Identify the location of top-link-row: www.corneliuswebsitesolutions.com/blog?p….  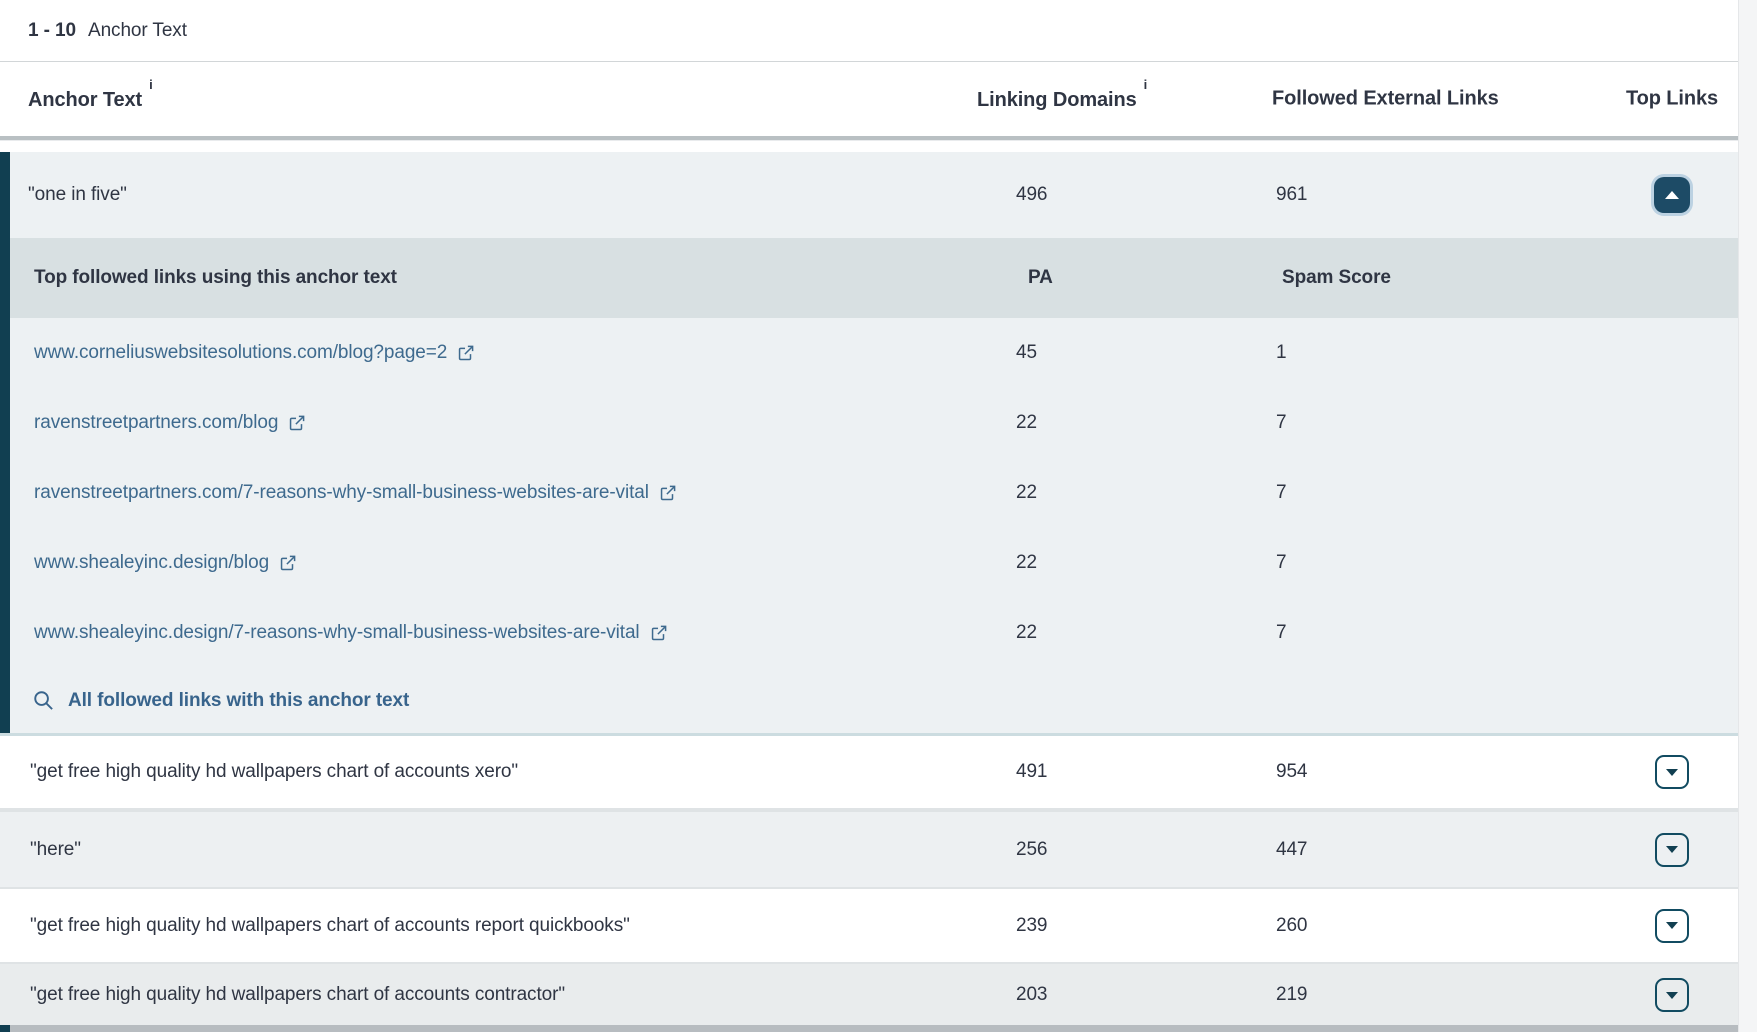
(869, 353).